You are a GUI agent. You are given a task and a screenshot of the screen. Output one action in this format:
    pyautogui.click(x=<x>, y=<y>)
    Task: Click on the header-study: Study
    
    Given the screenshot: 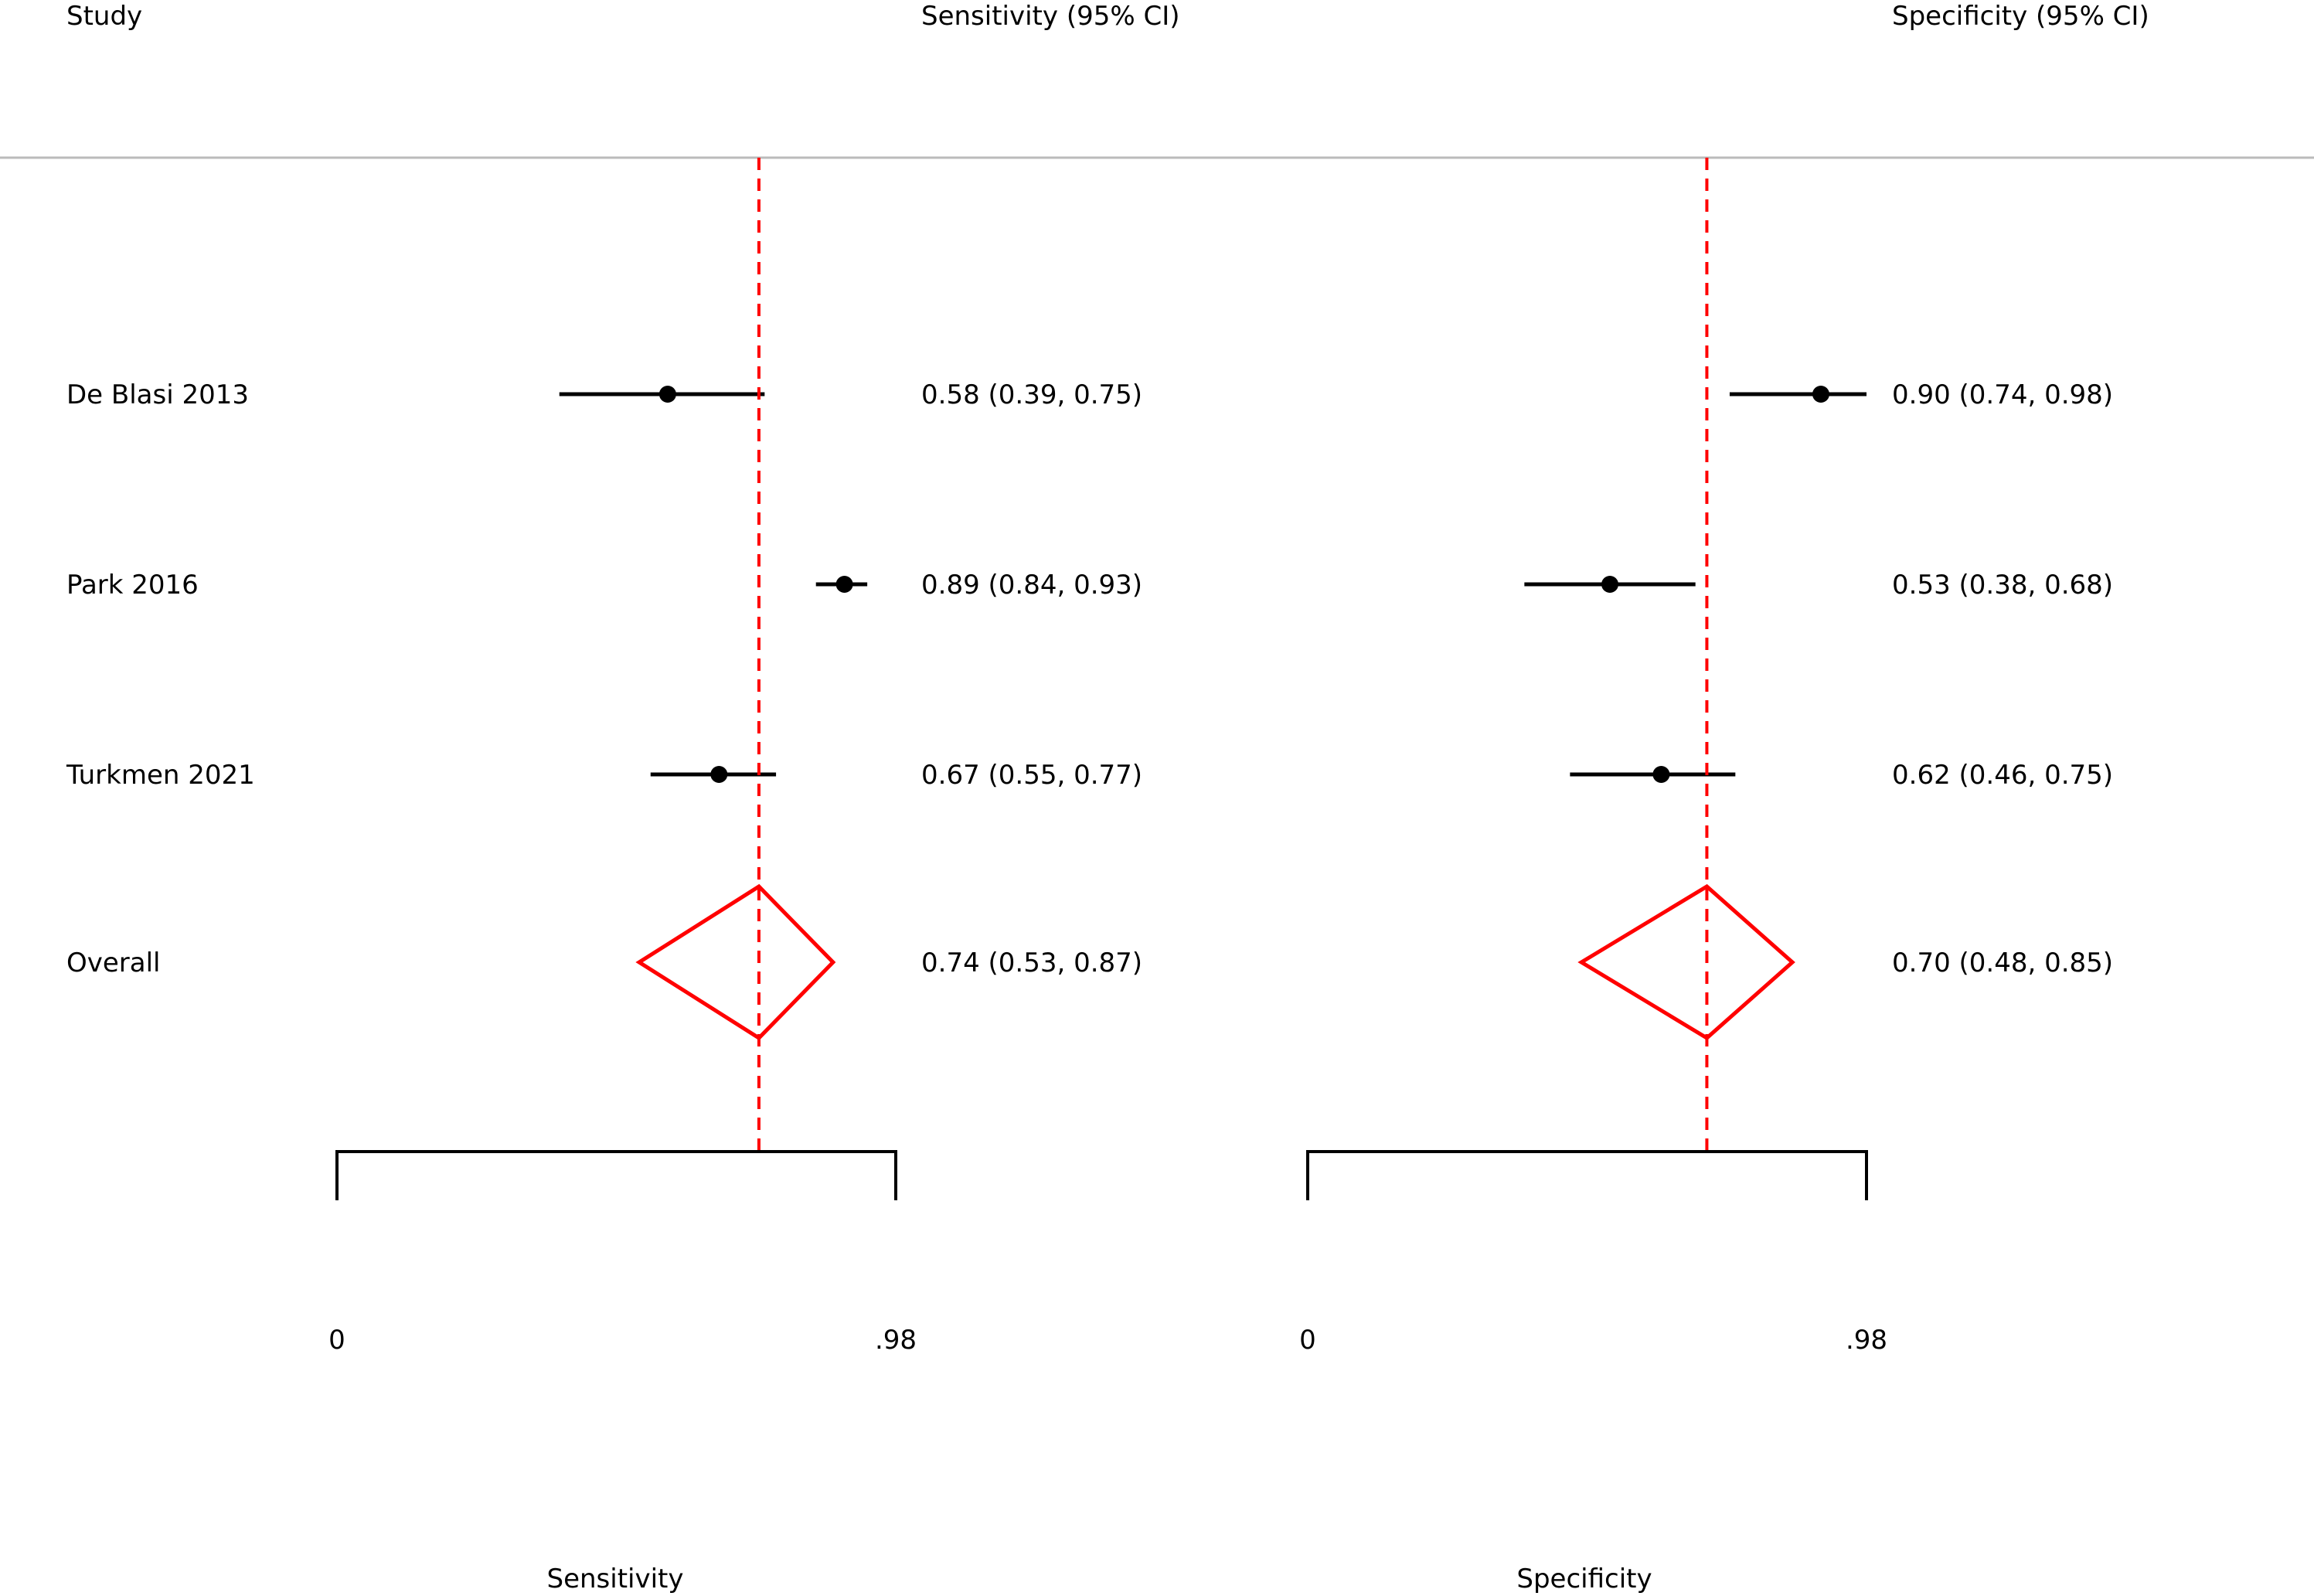 What is the action you would take?
    pyautogui.click(x=104, y=16)
    